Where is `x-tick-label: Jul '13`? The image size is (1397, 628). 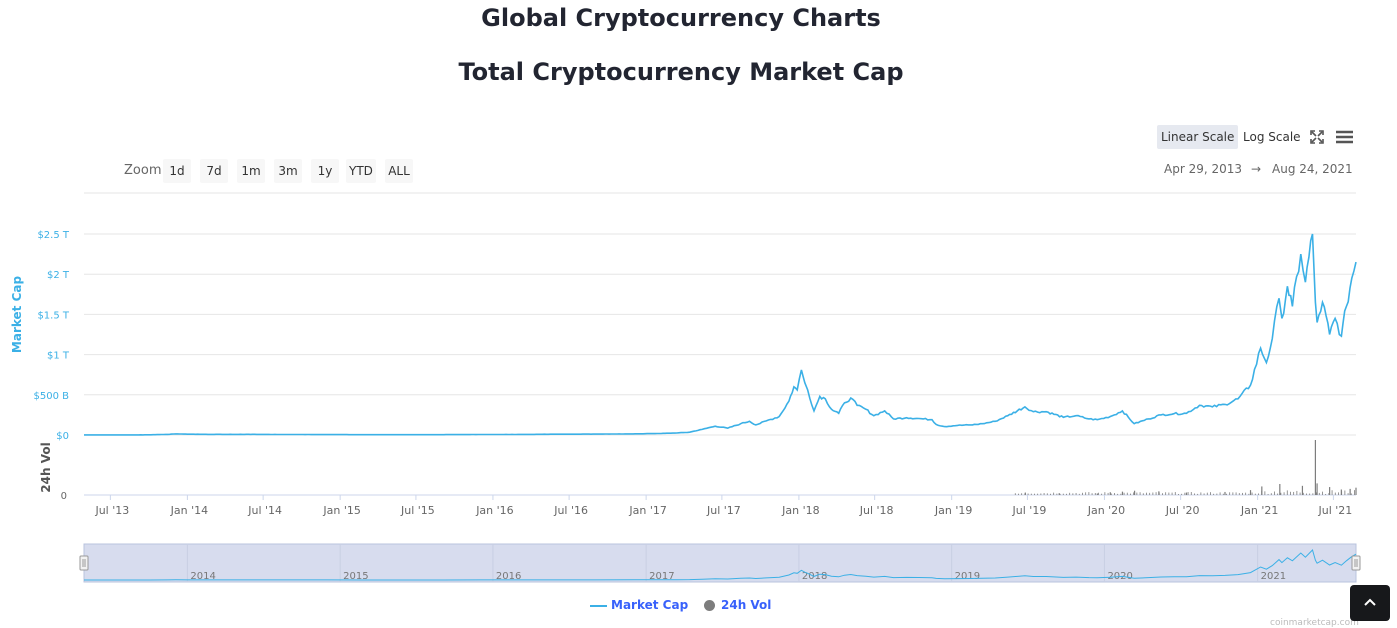 x-tick-label: Jul '13 is located at coordinates (111, 510).